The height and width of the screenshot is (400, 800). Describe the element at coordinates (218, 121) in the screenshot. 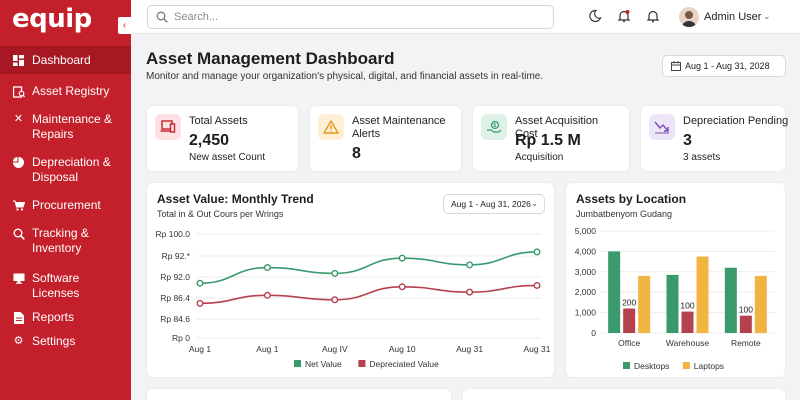

I see `kpi-label: Total Assets` at that location.